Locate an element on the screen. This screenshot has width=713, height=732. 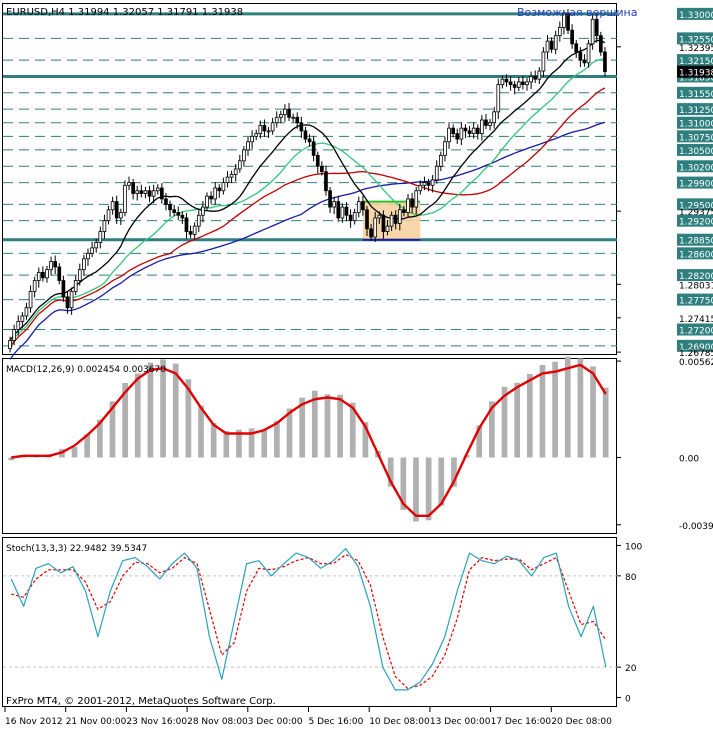
price-tag-11: 1.29900 is located at coordinates (696, 185).